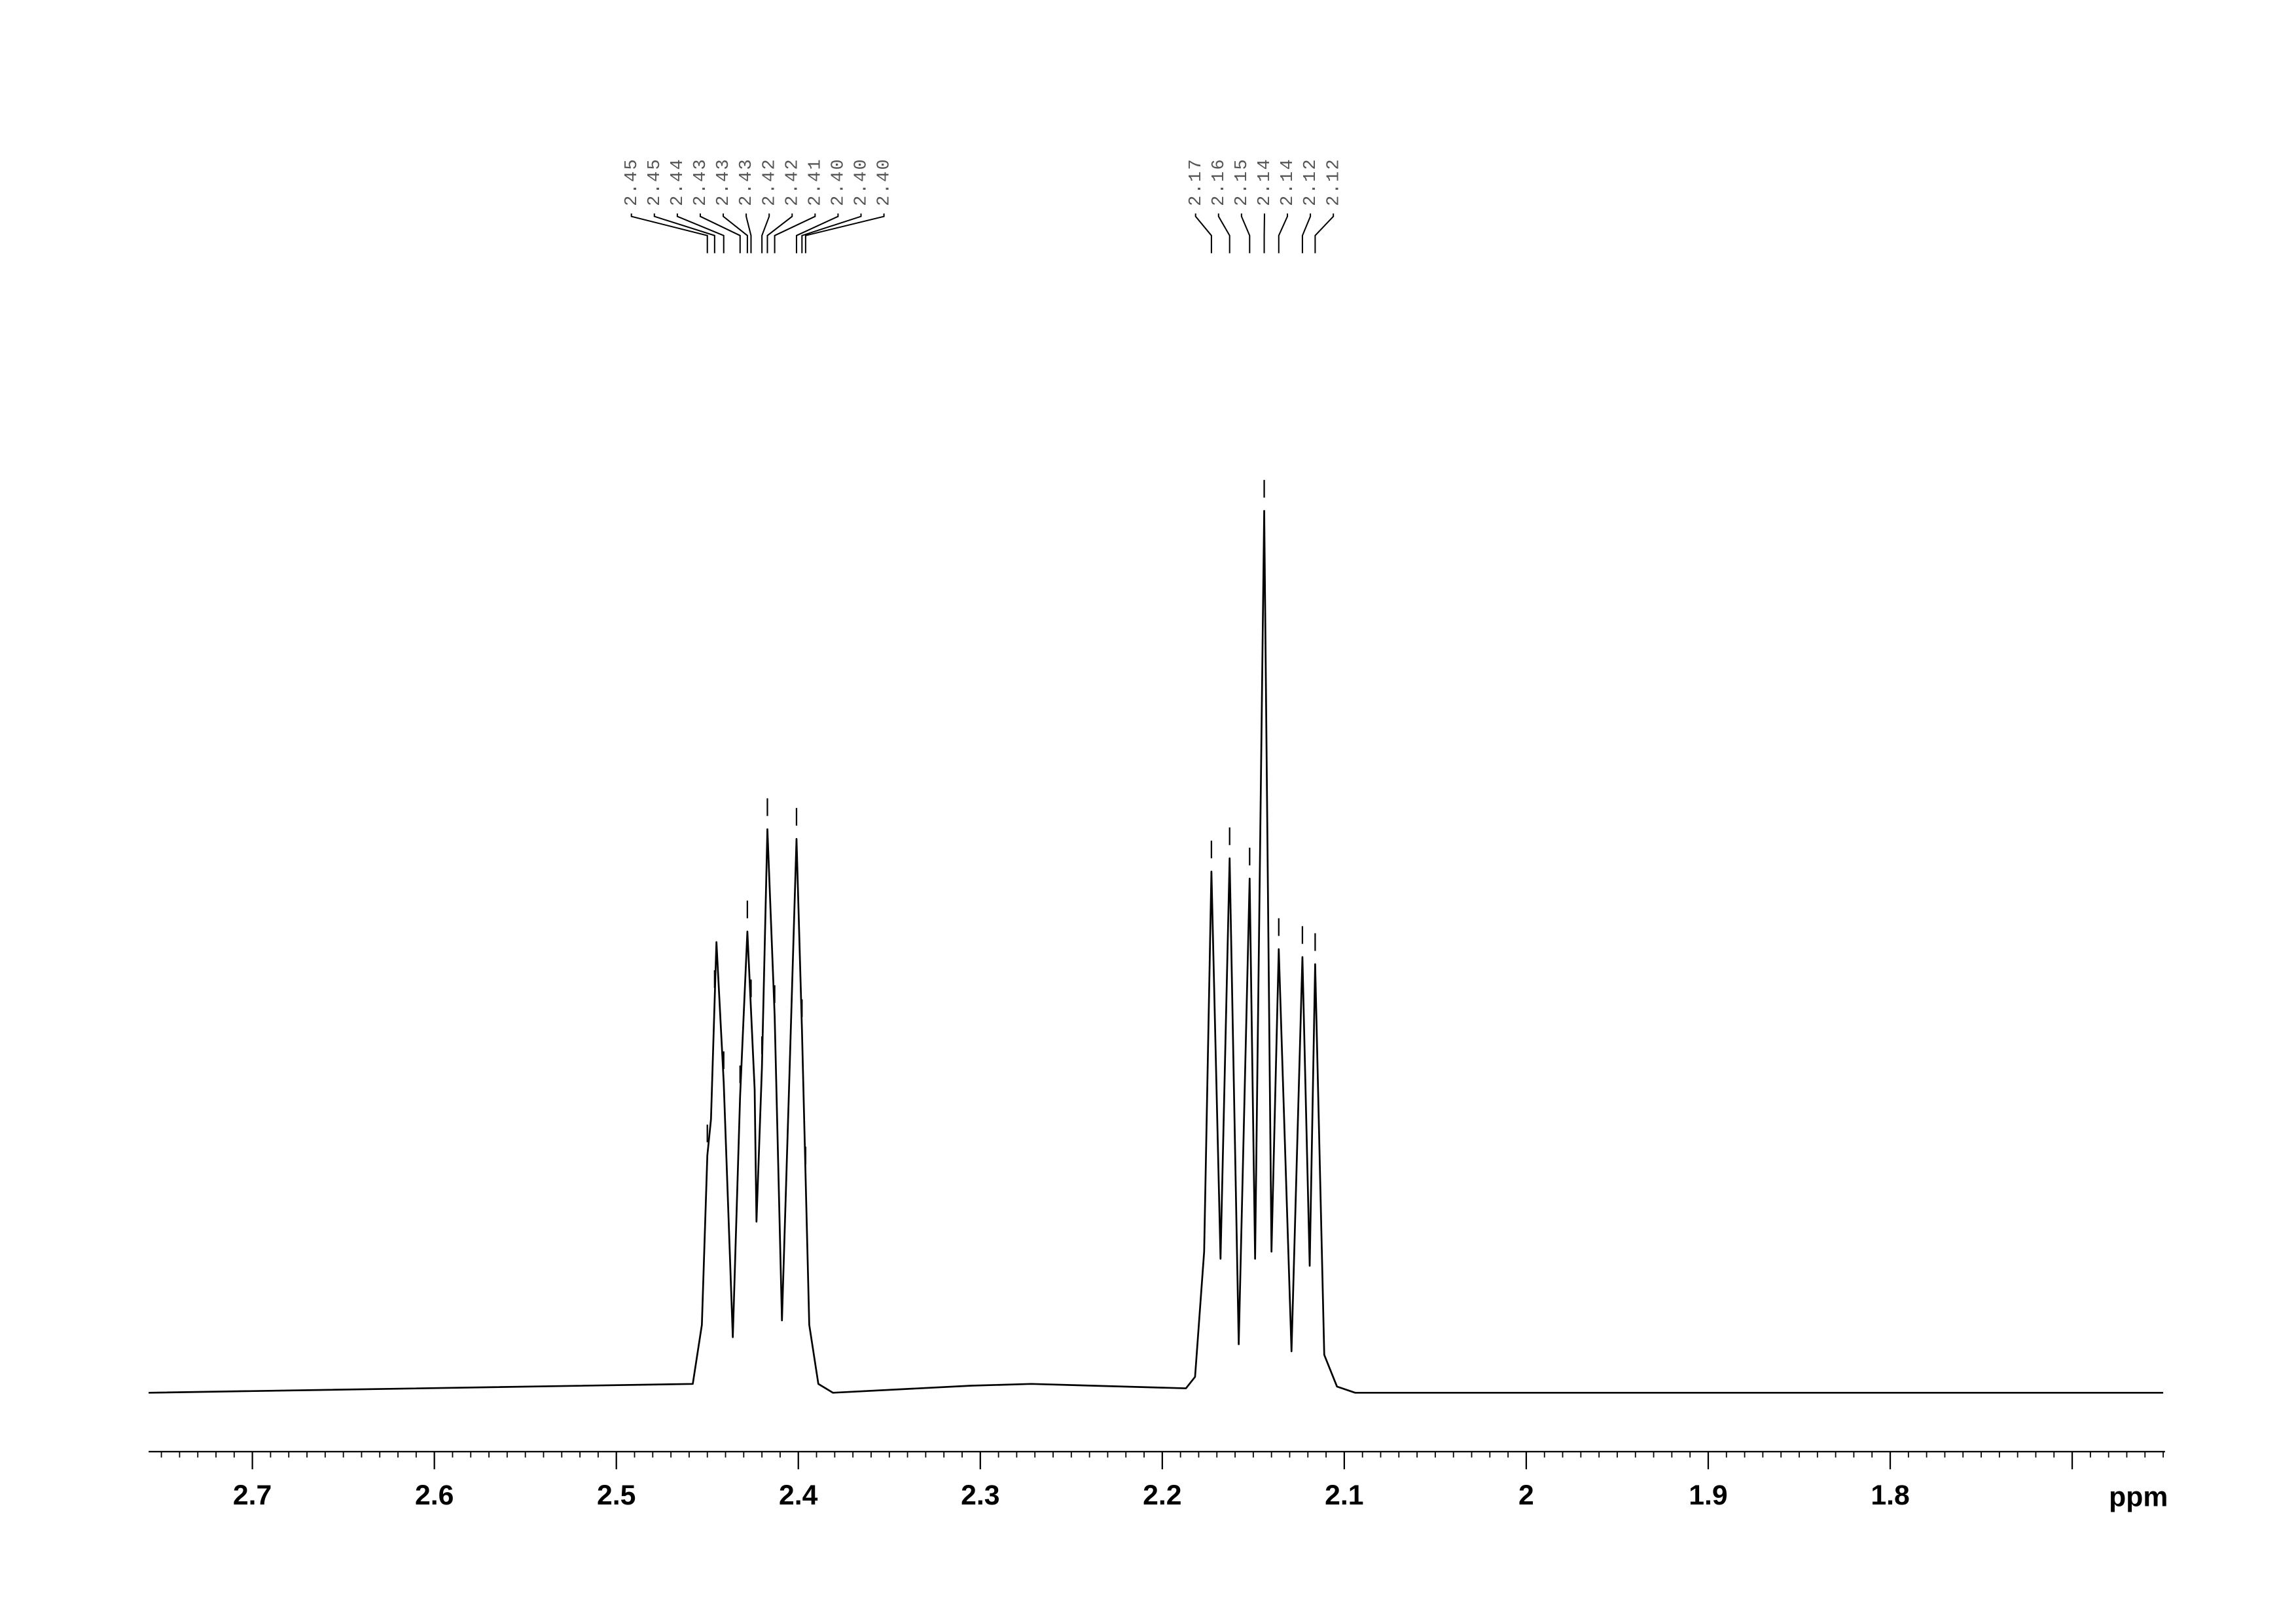  Describe the element at coordinates (1344, 1495) in the screenshot. I see `x-tick-label: 2.1` at that location.